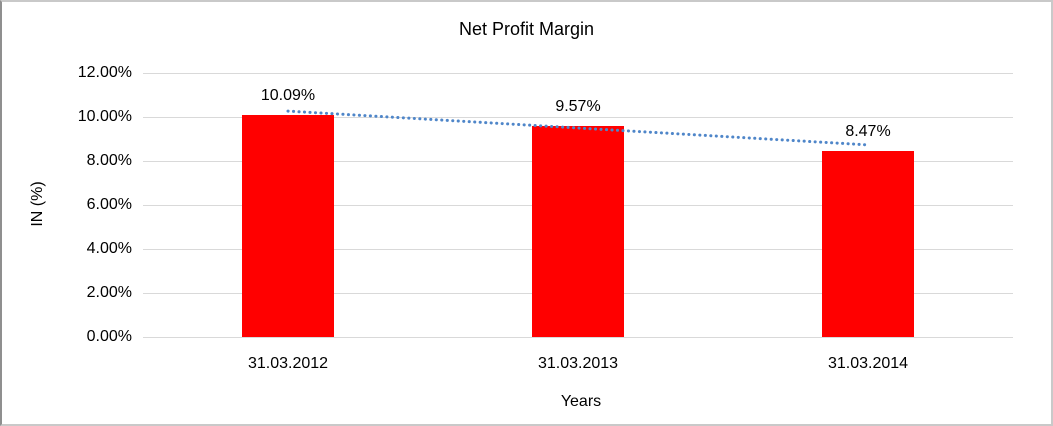 The image size is (1053, 426). I want to click on trendline-line, so click(578, 128).